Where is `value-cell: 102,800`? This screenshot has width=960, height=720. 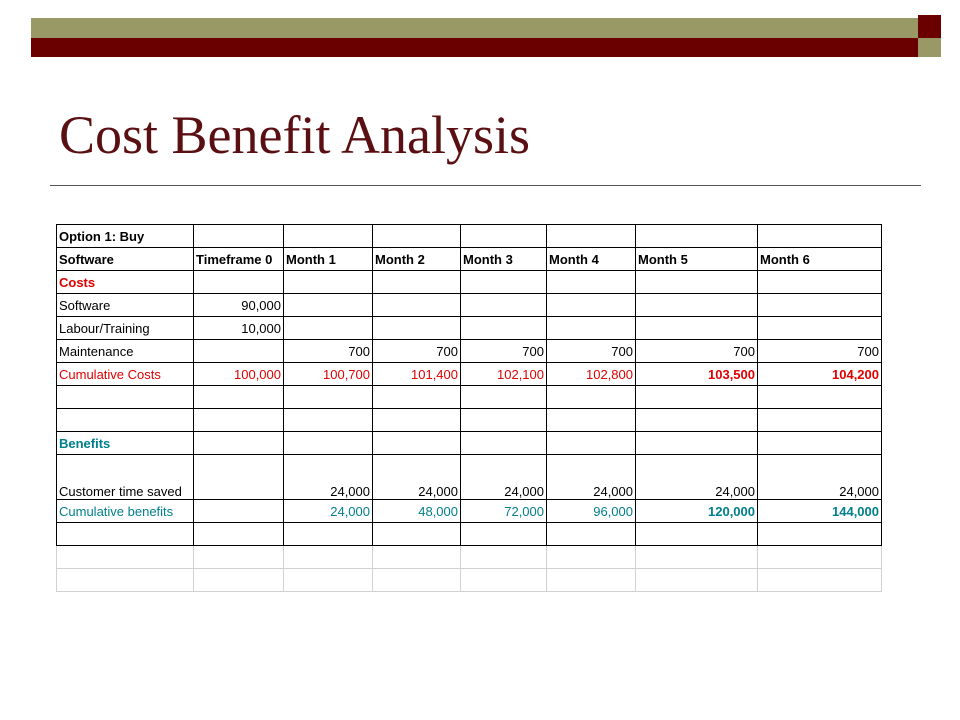
value-cell: 102,800 is located at coordinates (591, 374).